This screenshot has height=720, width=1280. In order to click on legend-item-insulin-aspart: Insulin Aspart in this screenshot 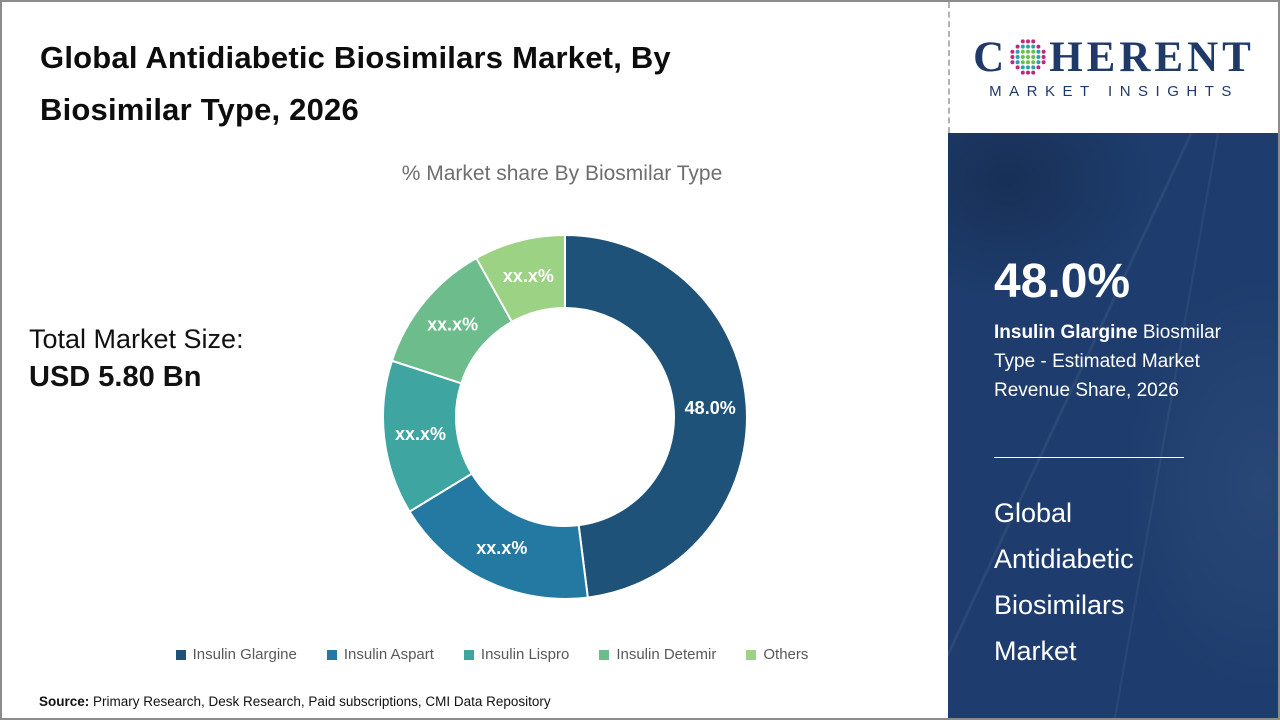, I will do `click(380, 654)`.